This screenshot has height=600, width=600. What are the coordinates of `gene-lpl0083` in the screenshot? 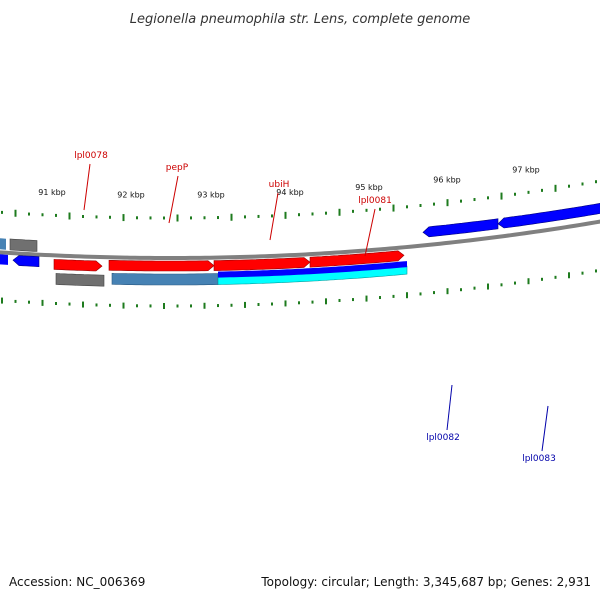 It's located at (548, 216).